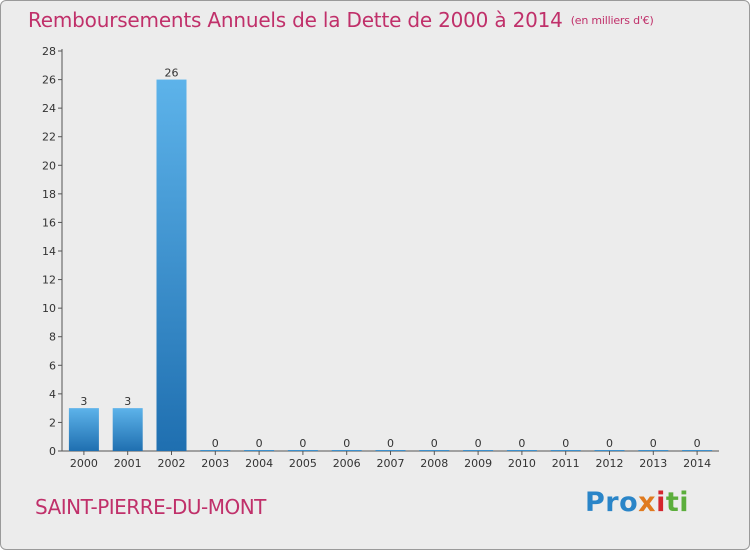 The height and width of the screenshot is (550, 750). Describe the element at coordinates (647, 502) in the screenshot. I see `logo-part-2: x` at that location.